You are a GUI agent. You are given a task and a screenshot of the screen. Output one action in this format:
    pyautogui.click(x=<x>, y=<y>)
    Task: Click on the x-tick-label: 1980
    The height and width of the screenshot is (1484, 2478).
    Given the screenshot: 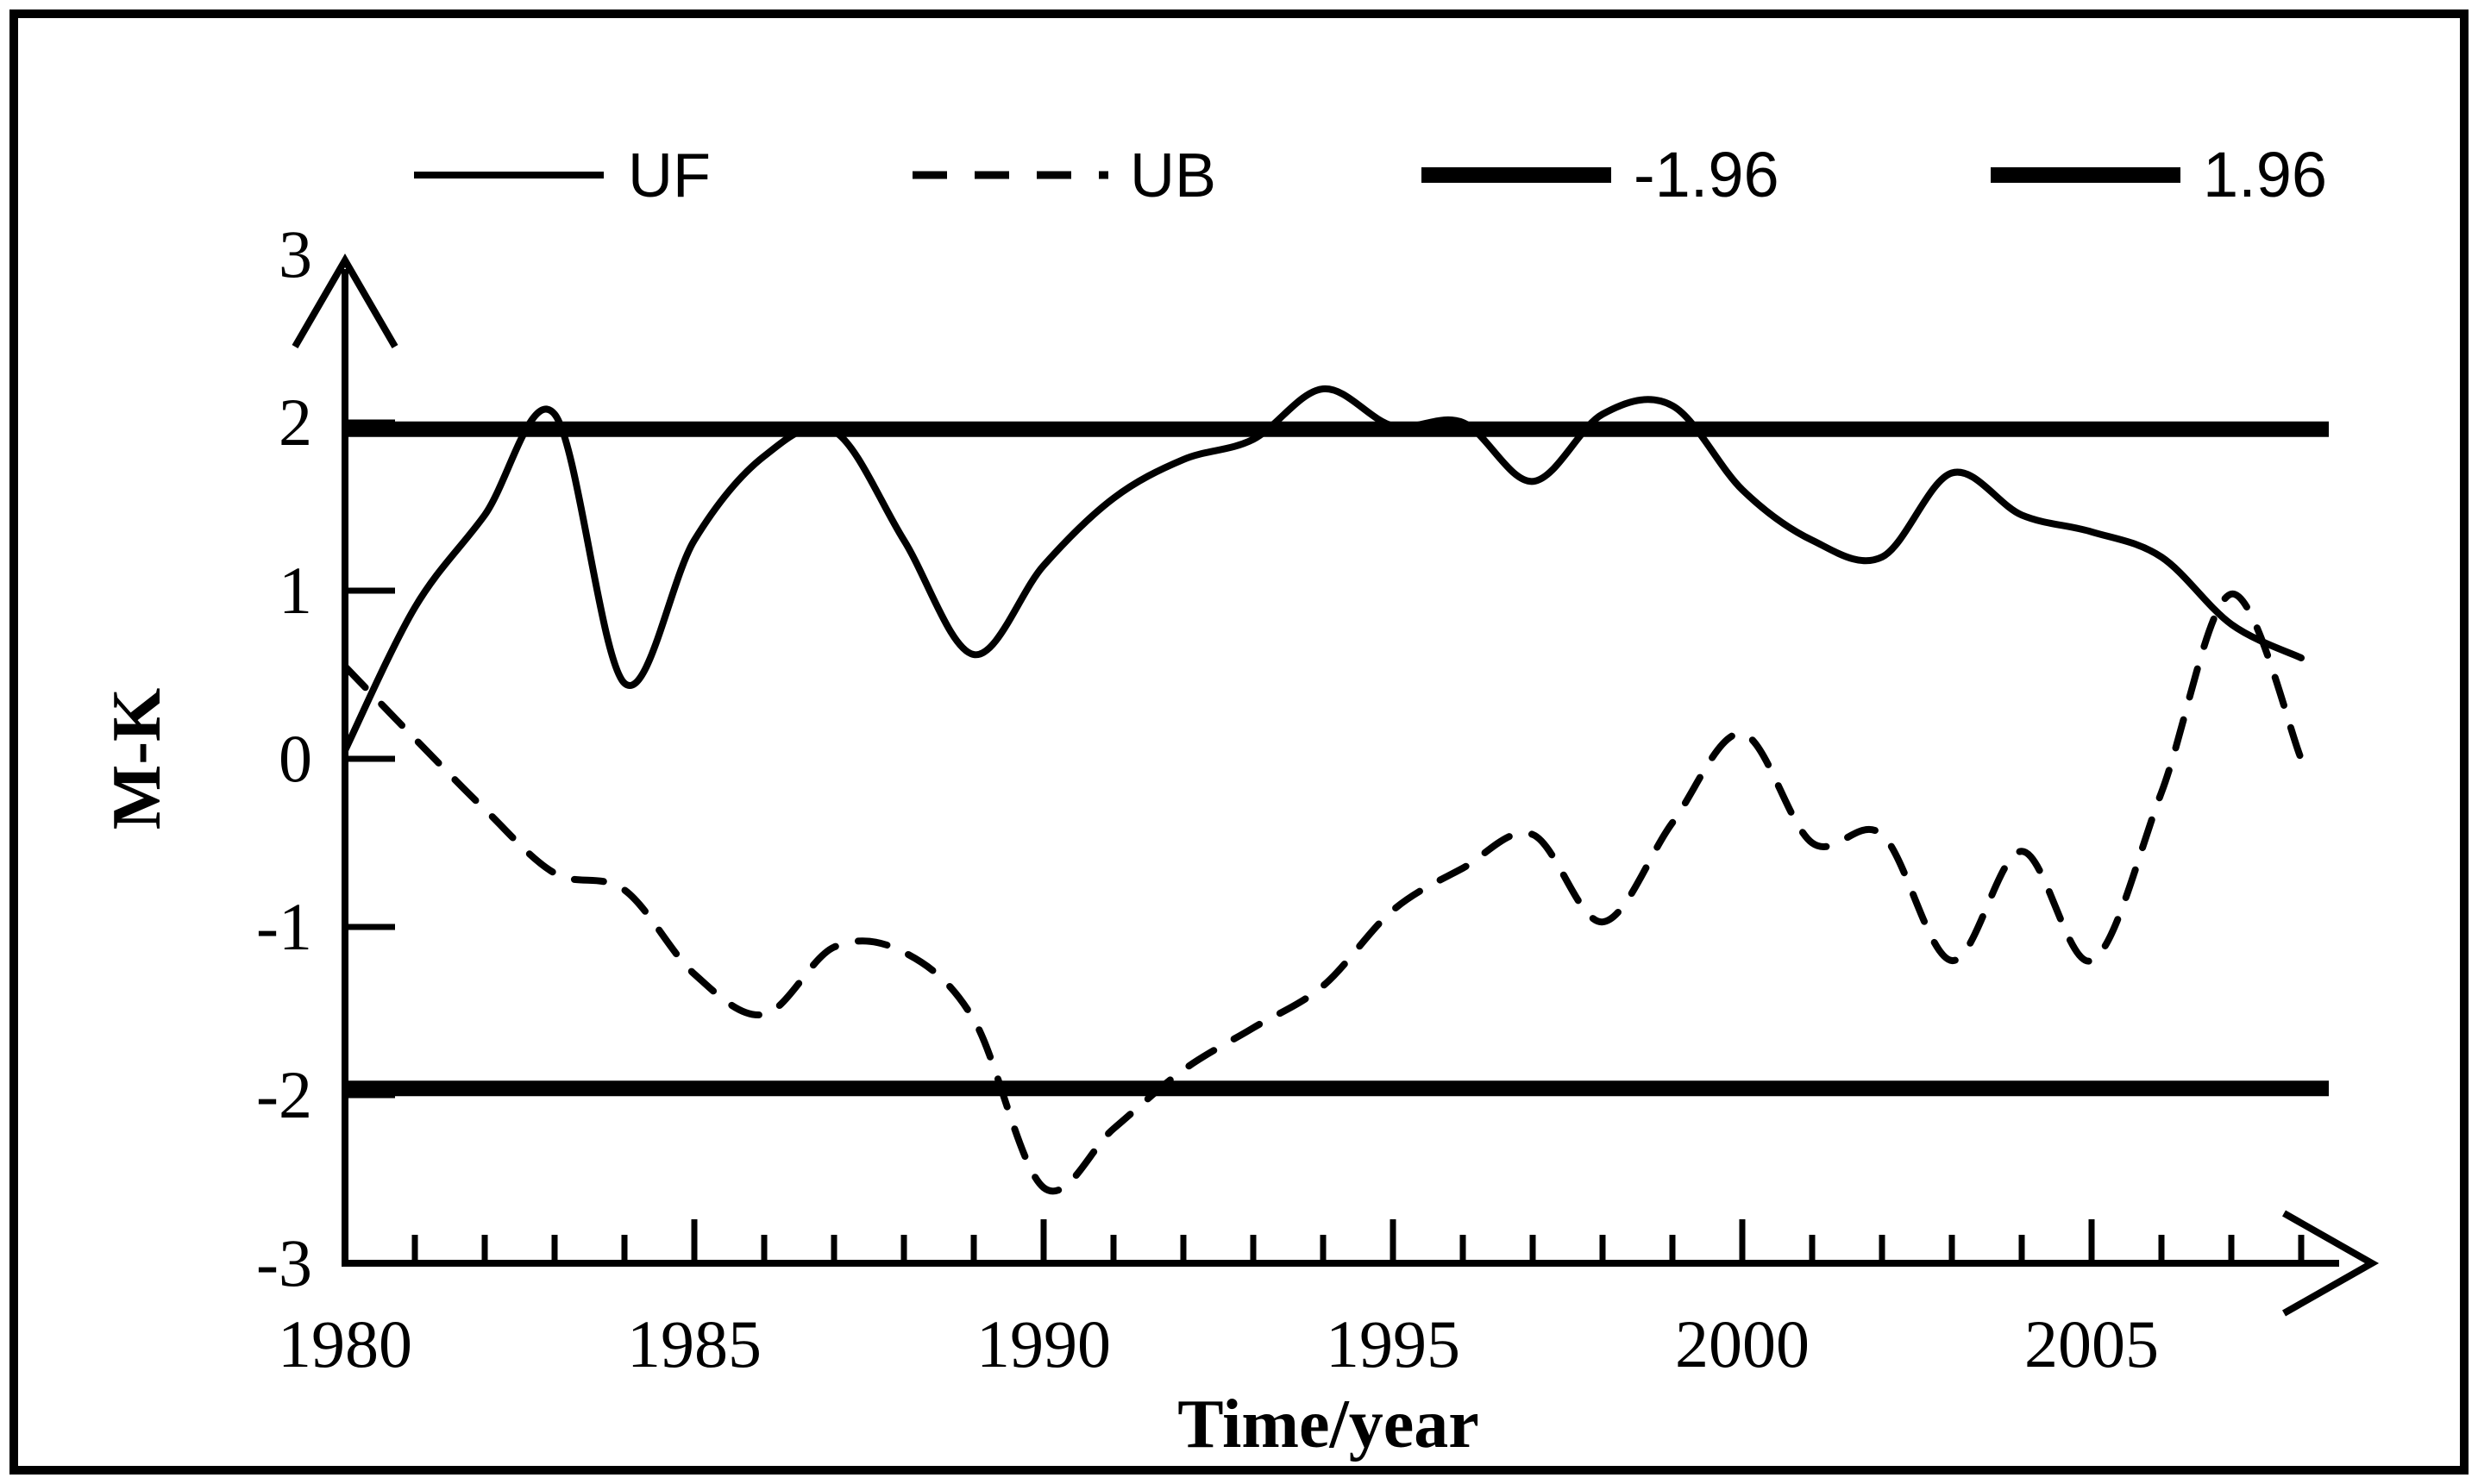 What is the action you would take?
    pyautogui.click(x=345, y=1343)
    